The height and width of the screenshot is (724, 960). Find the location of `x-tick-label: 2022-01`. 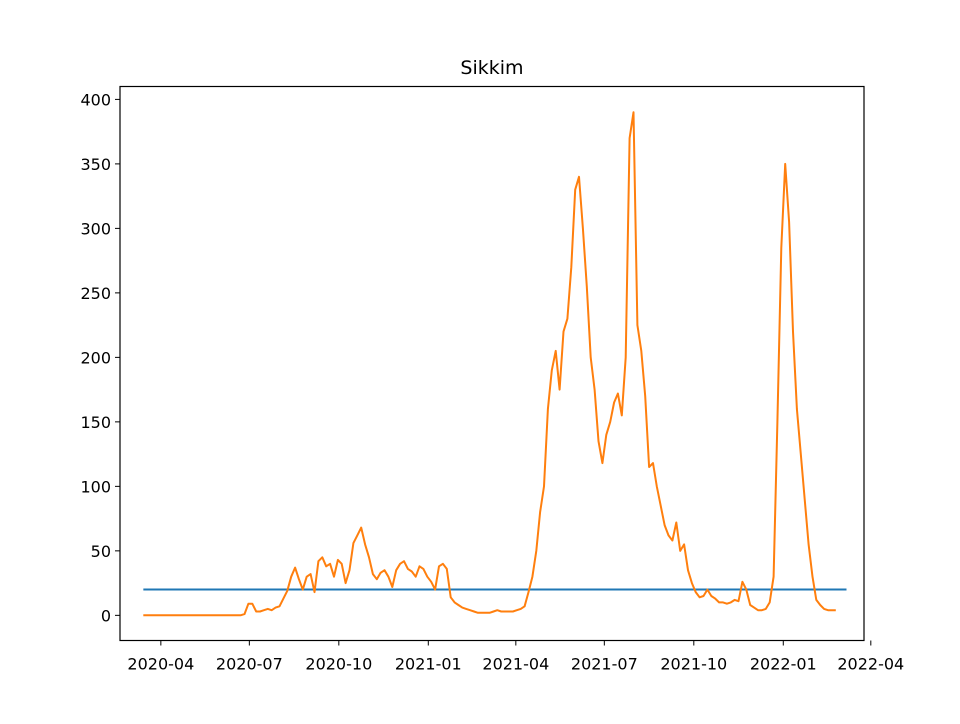

x-tick-label: 2022-01 is located at coordinates (783, 664).